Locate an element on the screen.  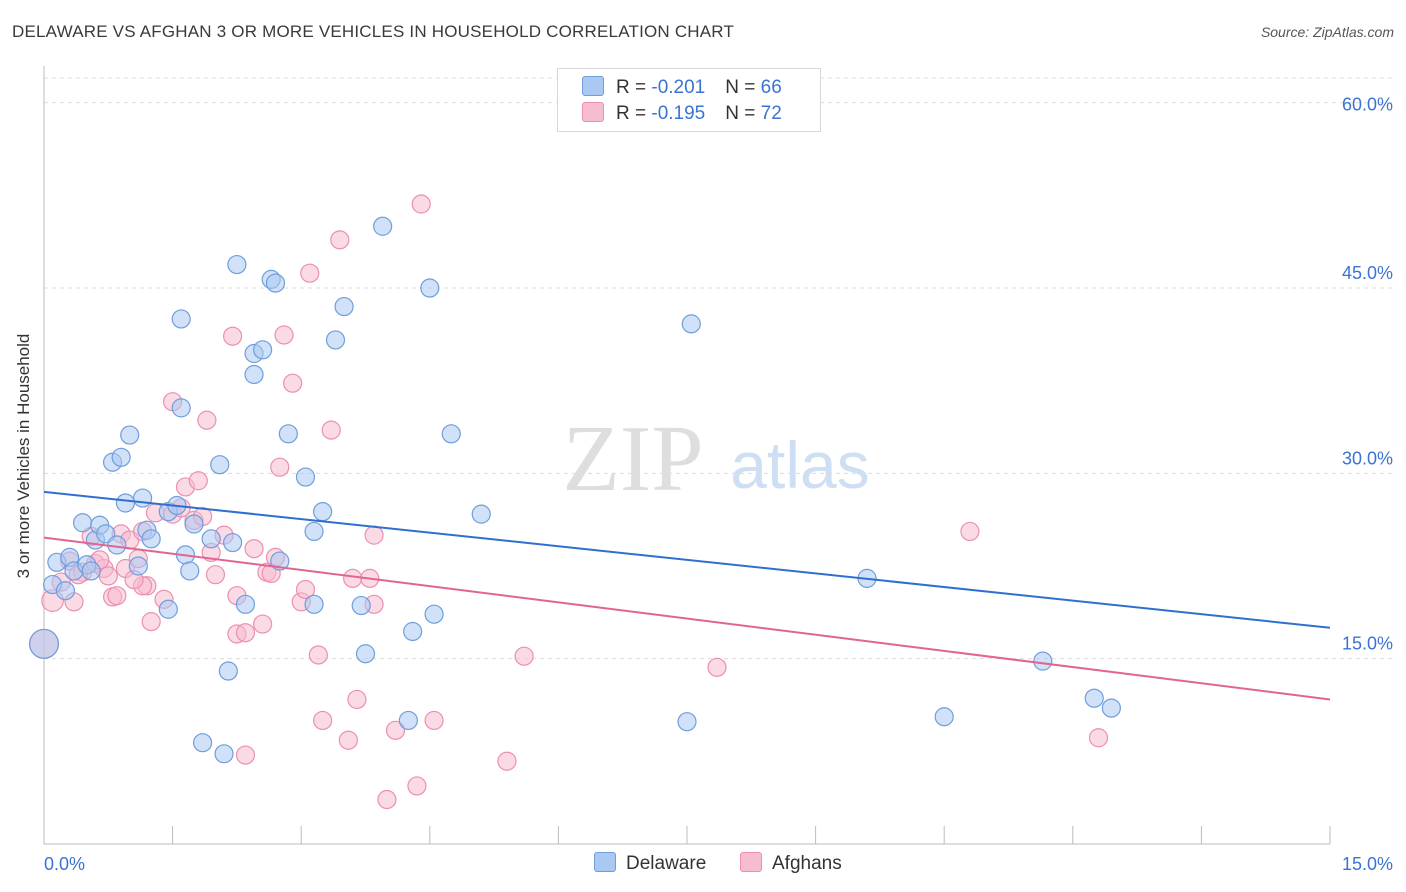
x-tick-label-min: 0.0% is located at coordinates (64, 864).